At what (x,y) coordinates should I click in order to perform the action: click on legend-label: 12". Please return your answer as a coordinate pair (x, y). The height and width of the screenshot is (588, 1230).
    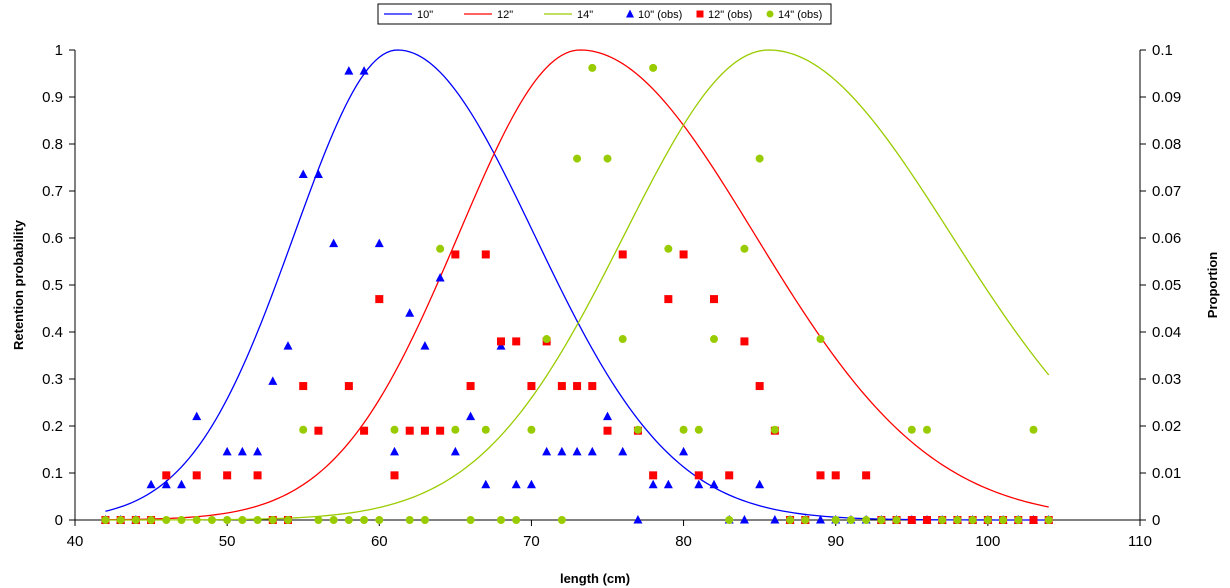
    Looking at the image, I should click on (505, 15).